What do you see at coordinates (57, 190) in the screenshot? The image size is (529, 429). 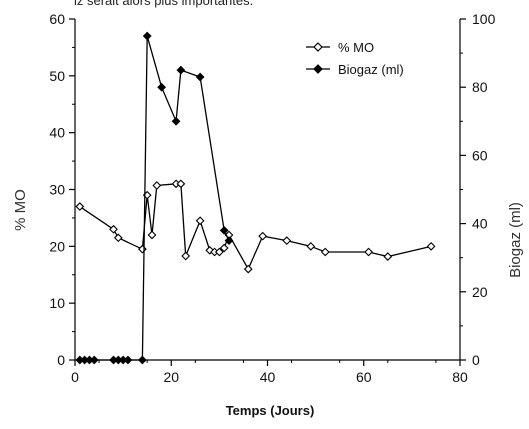 I see `y-left-tick-label: 30` at bounding box center [57, 190].